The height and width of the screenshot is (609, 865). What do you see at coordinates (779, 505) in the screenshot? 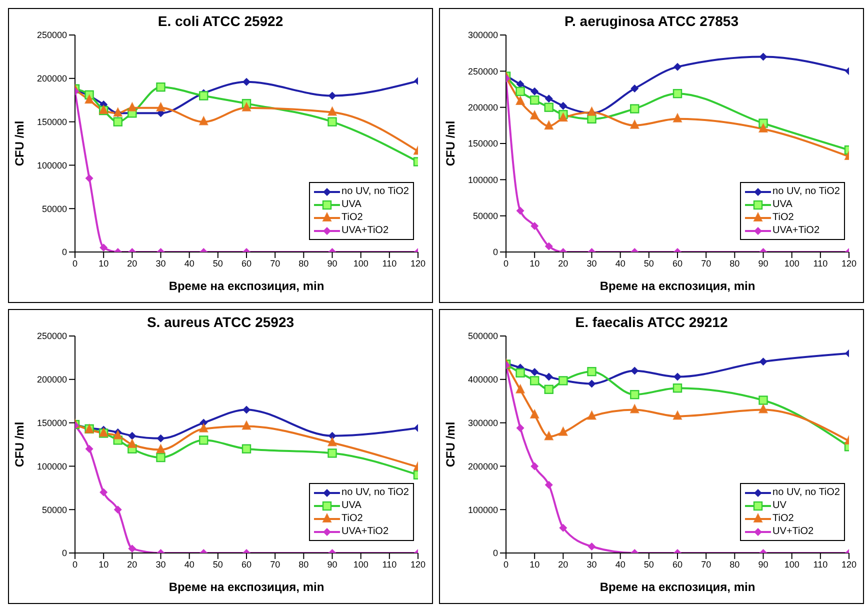
I see `legend-label: UV` at bounding box center [779, 505].